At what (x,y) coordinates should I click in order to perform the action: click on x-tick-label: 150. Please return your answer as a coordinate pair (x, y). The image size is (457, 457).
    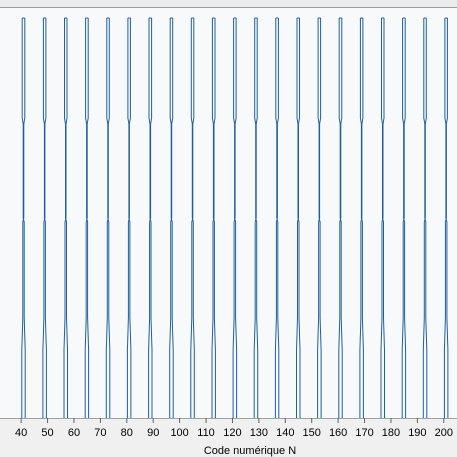
    Looking at the image, I should click on (312, 433).